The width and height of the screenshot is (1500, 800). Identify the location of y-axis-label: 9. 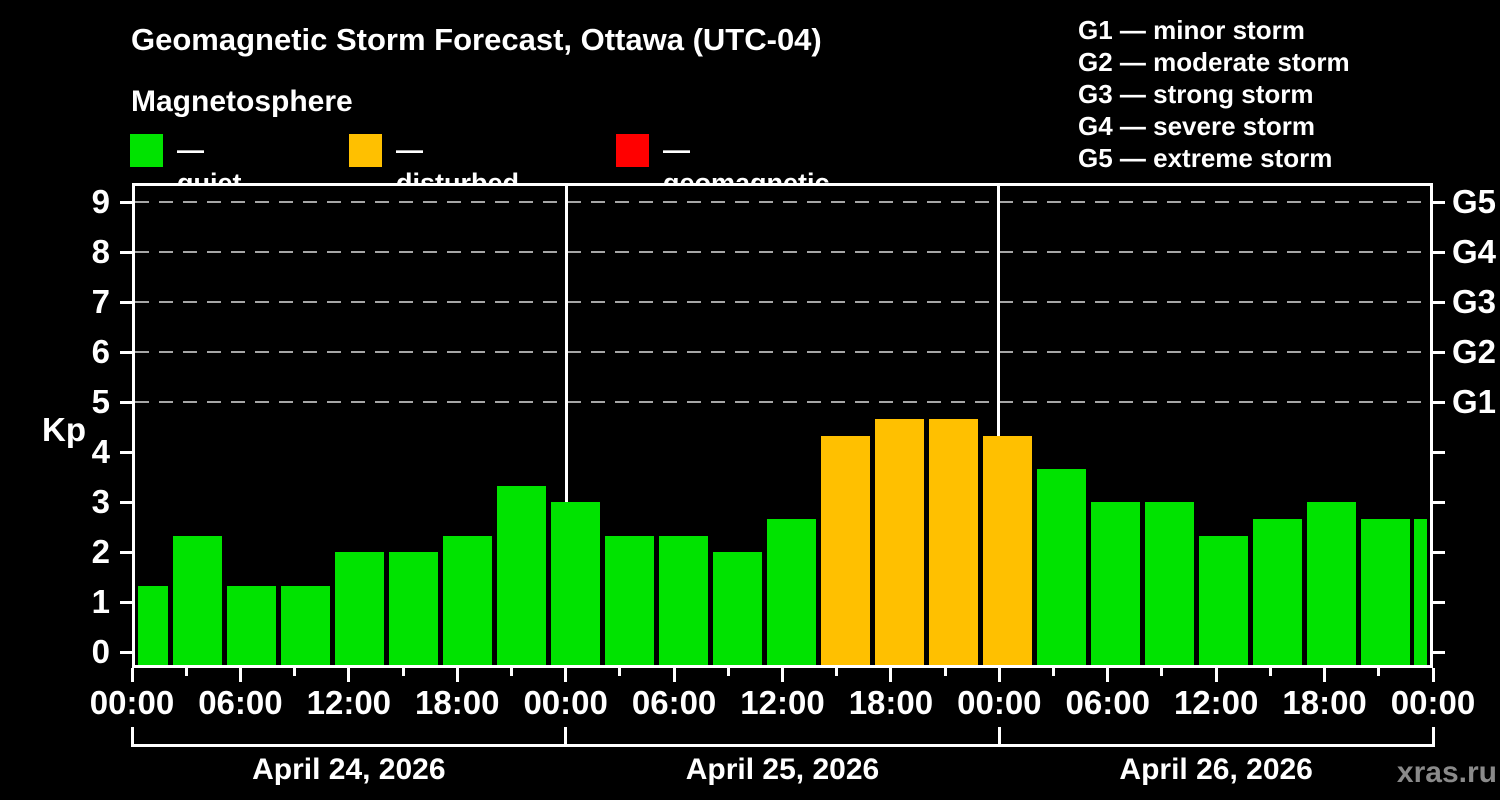
(100, 201).